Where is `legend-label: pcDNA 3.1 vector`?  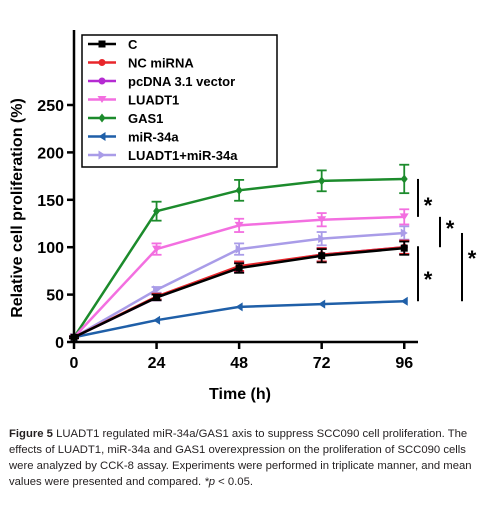 legend-label: pcDNA 3.1 vector is located at coordinates (181, 81).